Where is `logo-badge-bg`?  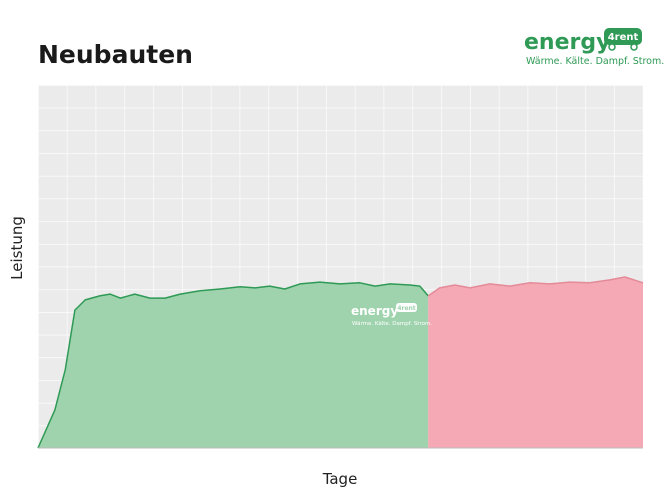 logo-badge-bg is located at coordinates (623, 36).